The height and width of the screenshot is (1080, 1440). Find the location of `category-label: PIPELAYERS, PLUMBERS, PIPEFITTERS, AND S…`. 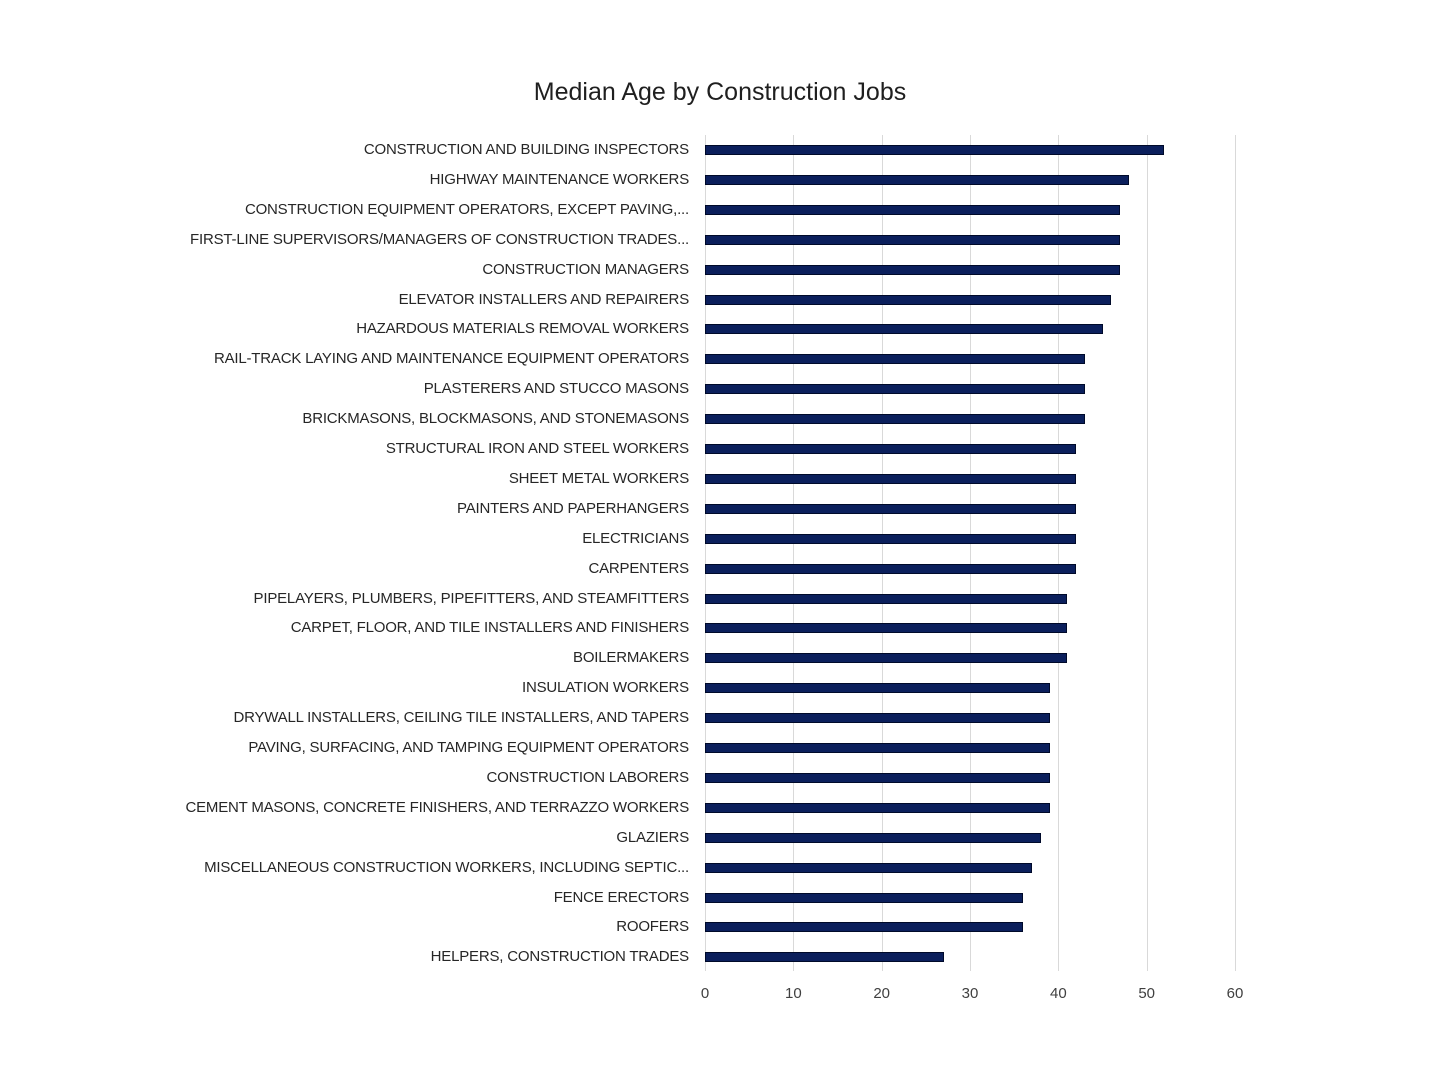

category-label: PIPELAYERS, PLUMBERS, PIPEFITTERS, AND S… is located at coordinates (471, 598).